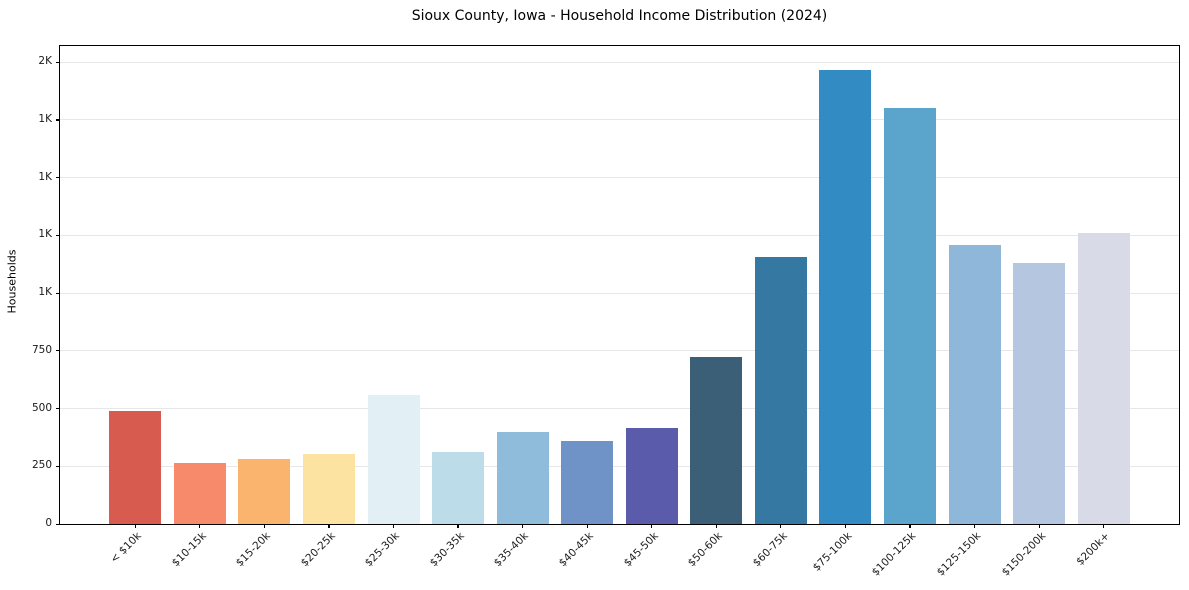  Describe the element at coordinates (382, 550) in the screenshot. I see `x-tick-label: $25-30k` at that location.